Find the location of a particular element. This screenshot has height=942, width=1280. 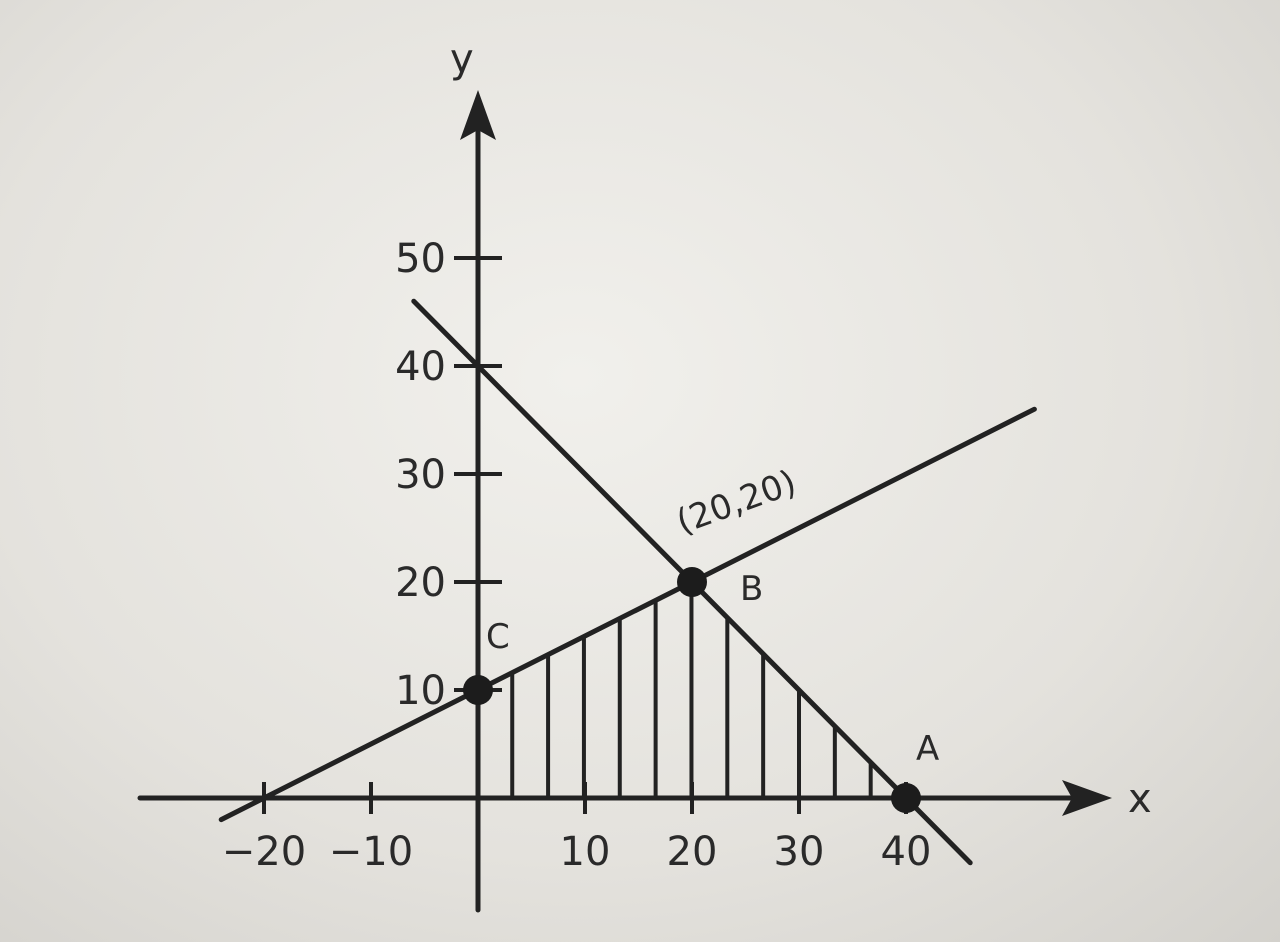

y-tick-label: 40 is located at coordinates (420, 367).